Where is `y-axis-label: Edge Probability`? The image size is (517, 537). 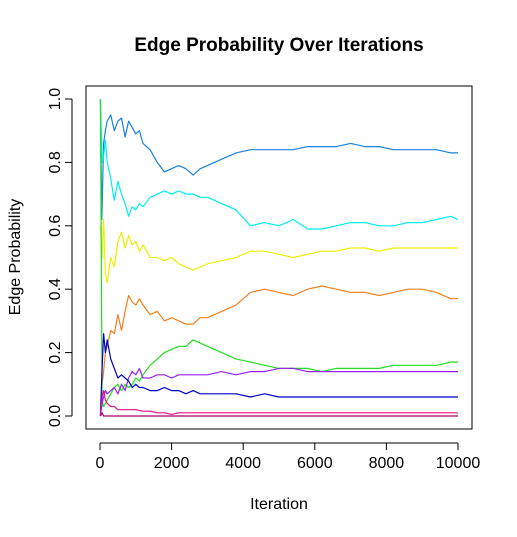 y-axis-label: Edge Probability is located at coordinates (15, 257).